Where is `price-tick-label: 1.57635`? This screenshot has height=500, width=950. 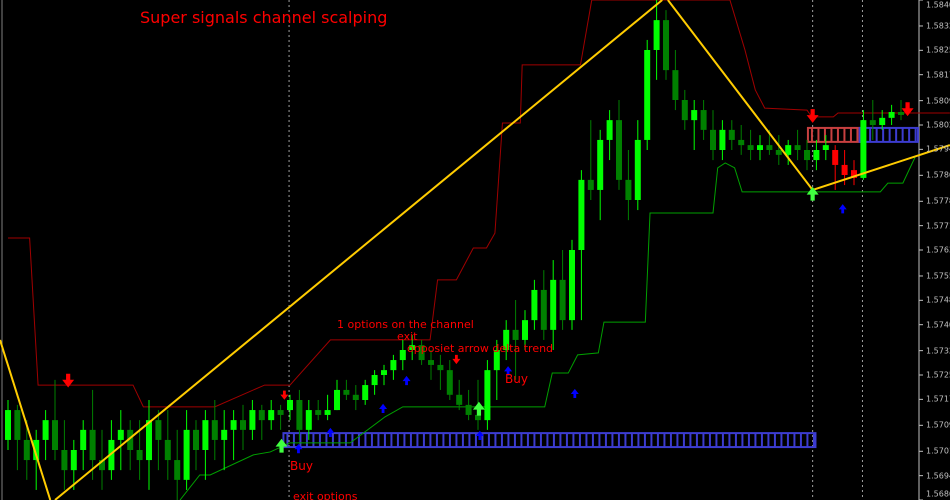
price-tick-label: 1.57635 is located at coordinates (938, 250).